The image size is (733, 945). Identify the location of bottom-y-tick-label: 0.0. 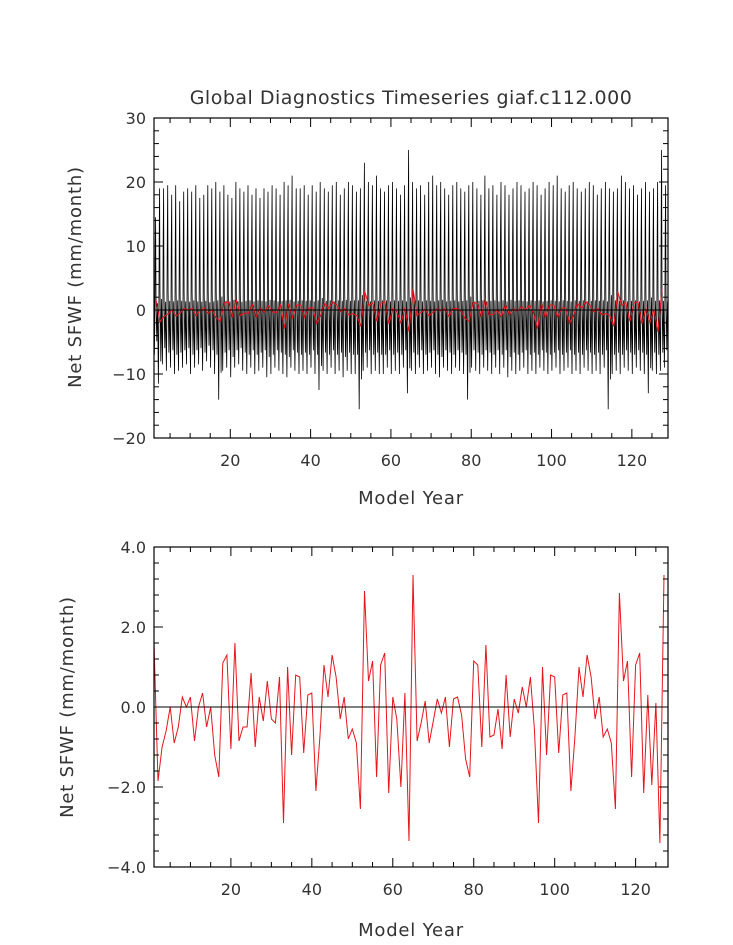
(133, 707).